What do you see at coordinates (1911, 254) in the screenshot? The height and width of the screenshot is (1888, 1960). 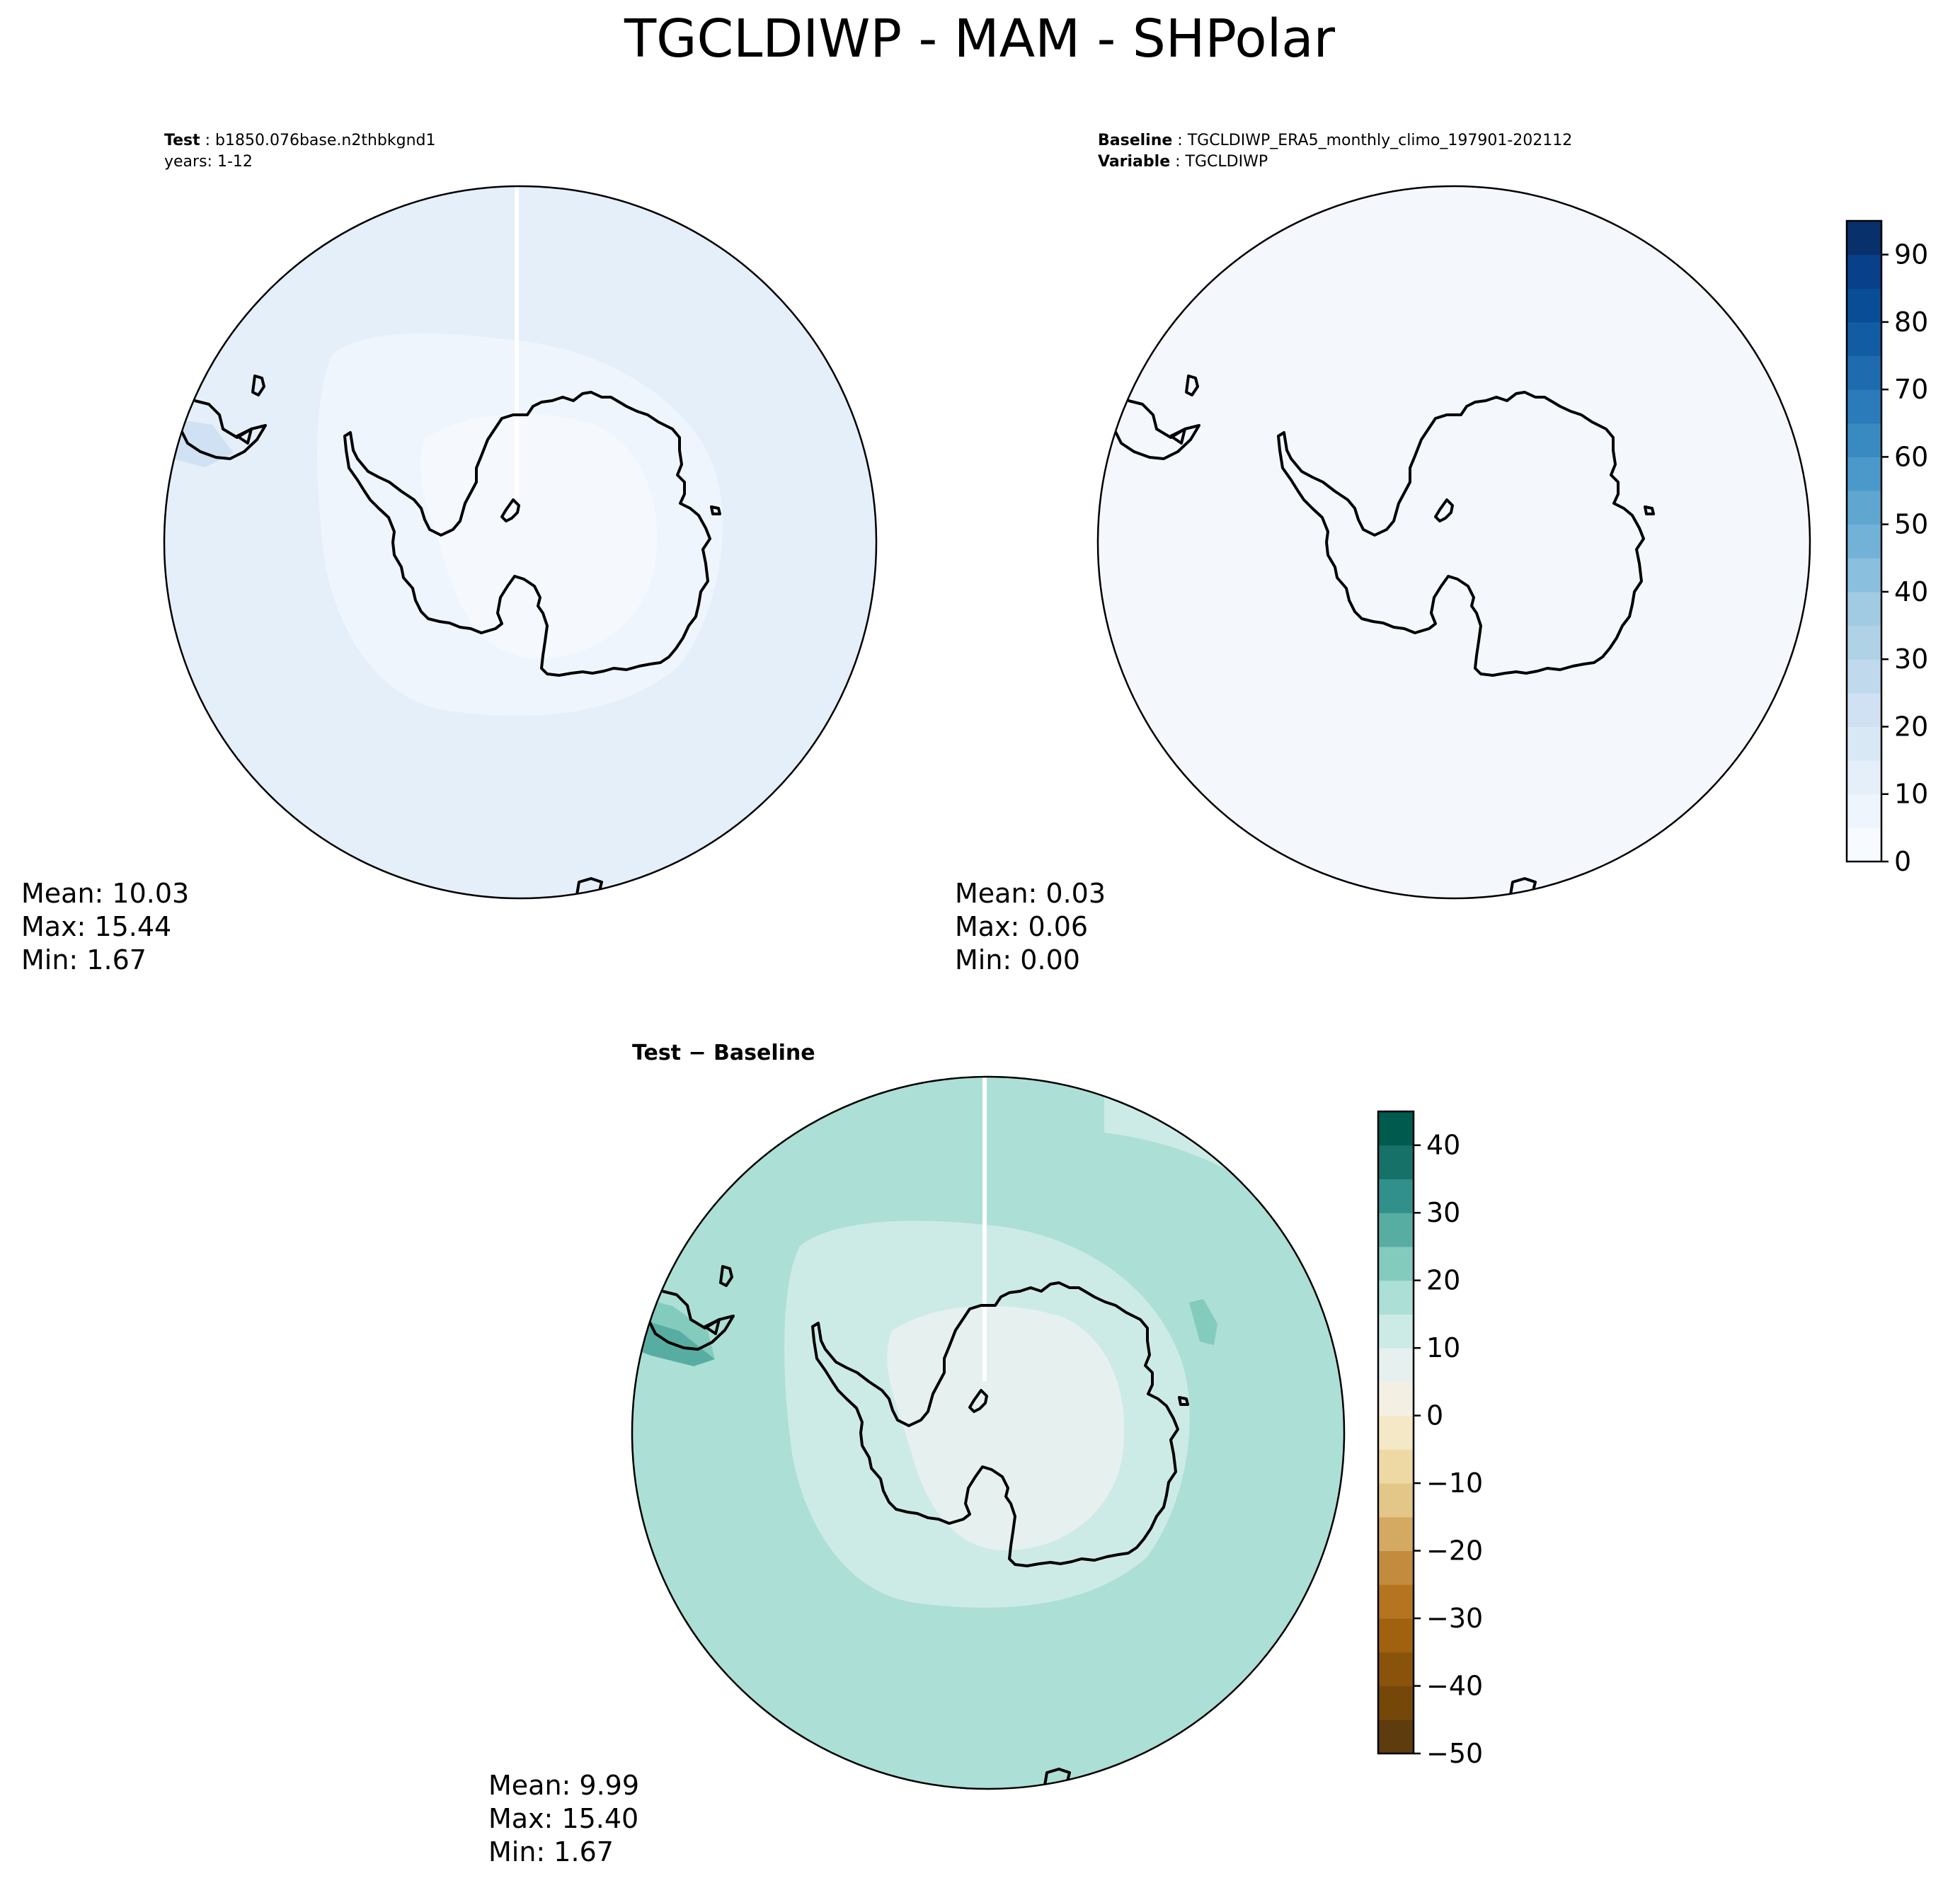 I see `colorbar-tick-label: 90` at bounding box center [1911, 254].